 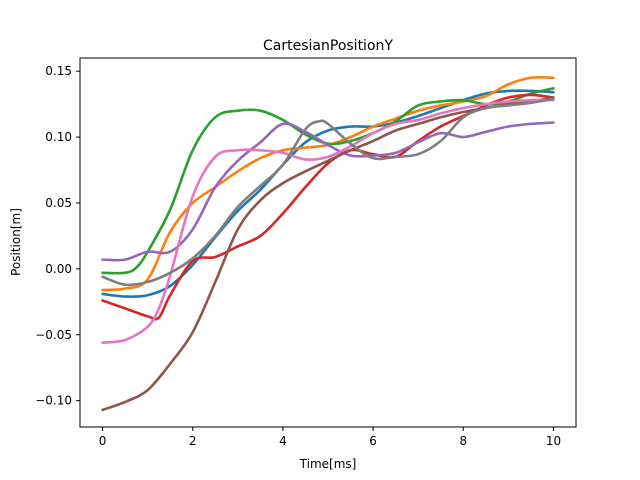 I want to click on y-tick-label: 0.00, so click(x=58, y=269).